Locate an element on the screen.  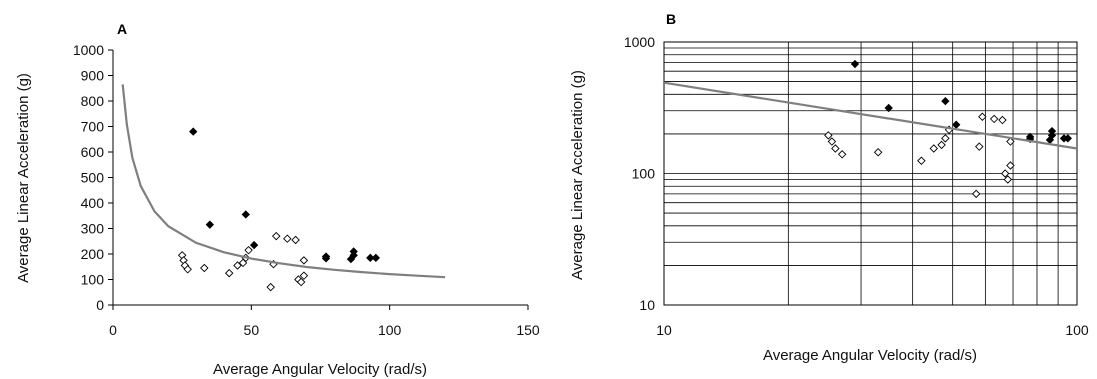
y-tick-label: 0 is located at coordinates (100, 305).